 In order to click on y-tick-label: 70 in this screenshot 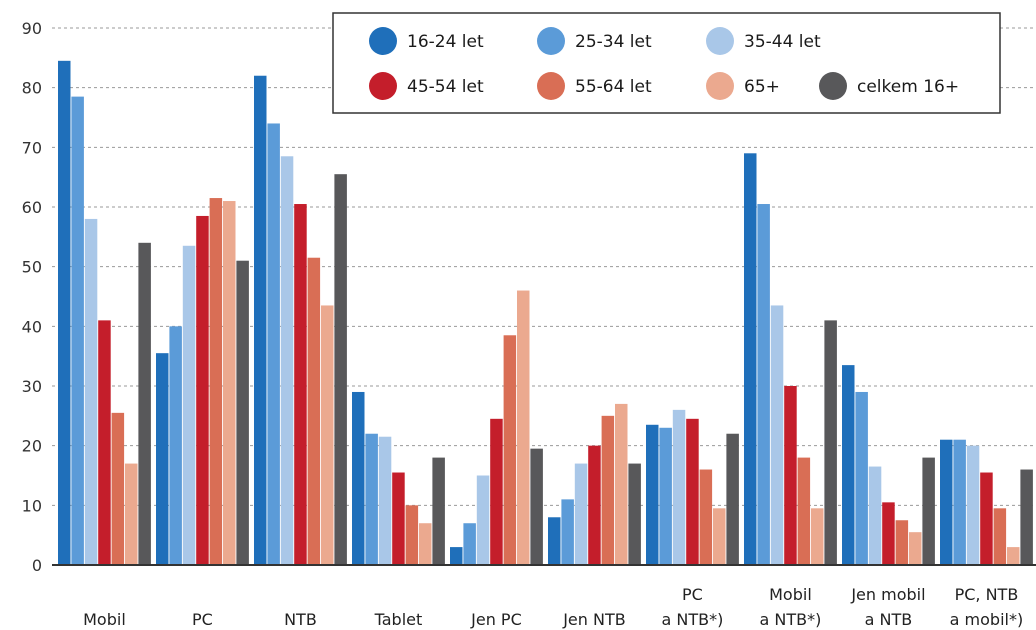, I will do `click(32, 147)`.